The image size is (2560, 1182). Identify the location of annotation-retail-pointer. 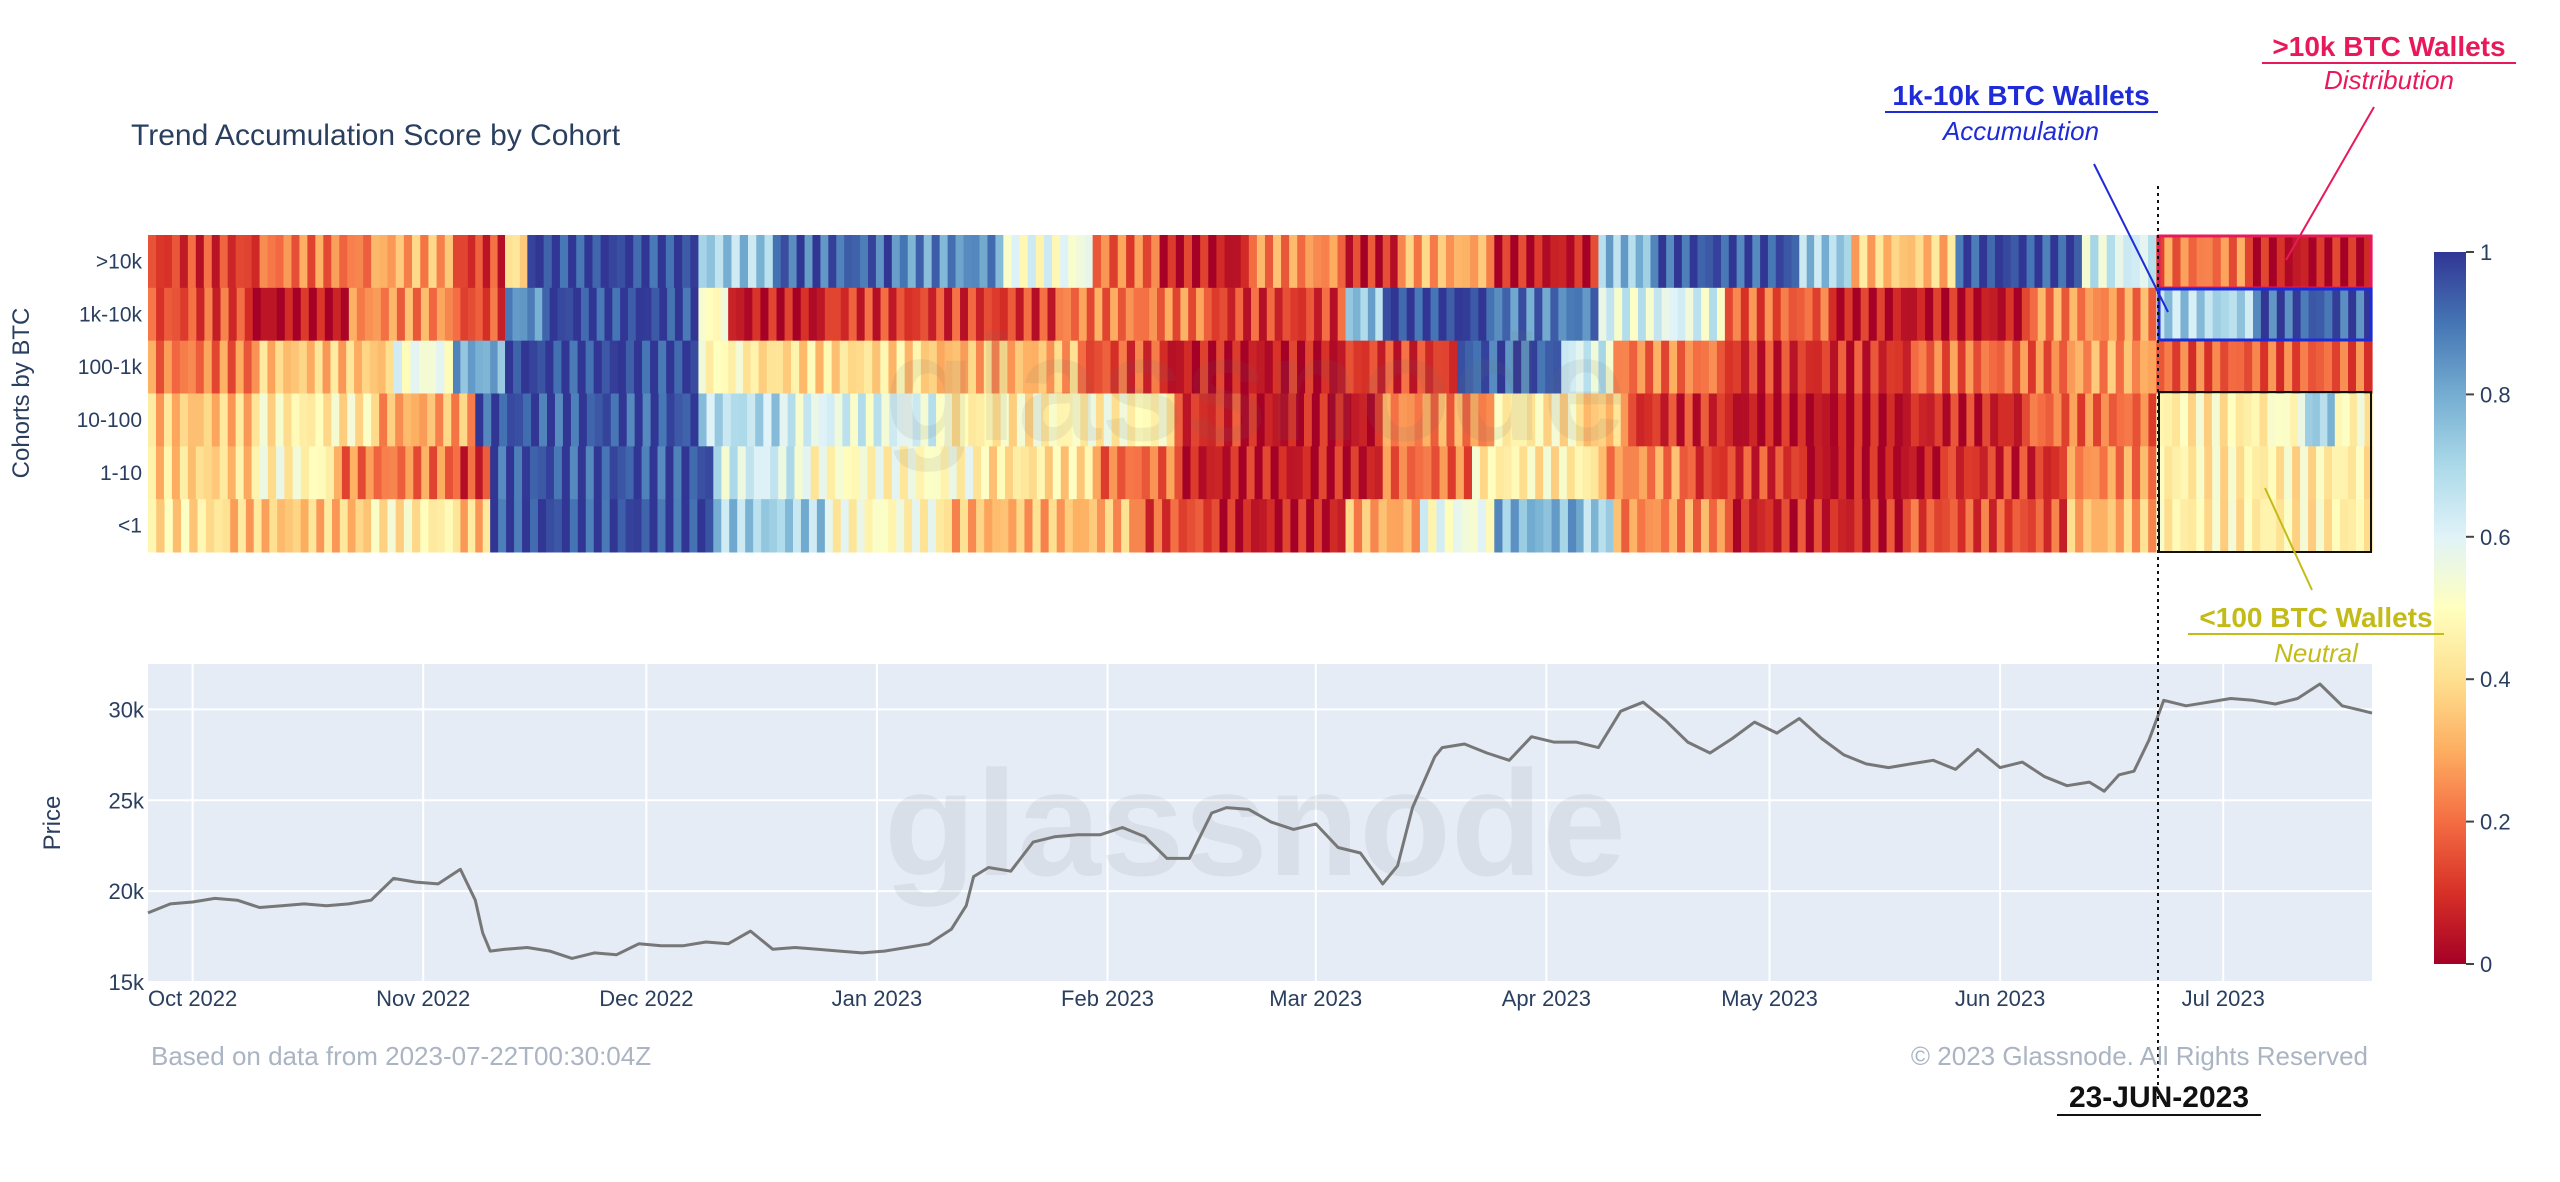
(2288, 539).